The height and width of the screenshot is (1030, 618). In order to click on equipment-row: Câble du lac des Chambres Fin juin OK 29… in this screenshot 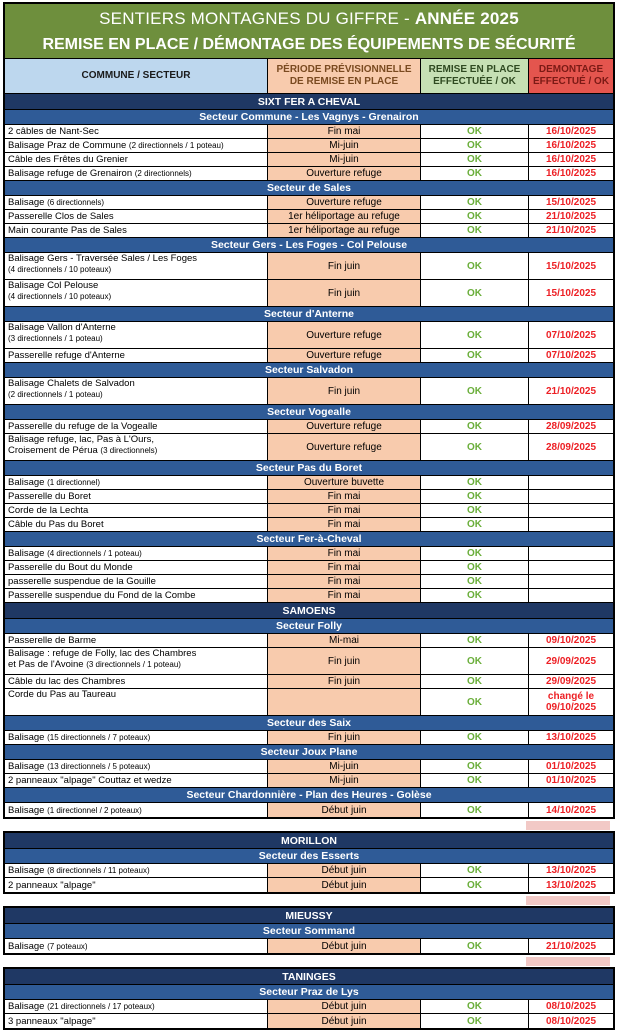, I will do `click(309, 682)`.